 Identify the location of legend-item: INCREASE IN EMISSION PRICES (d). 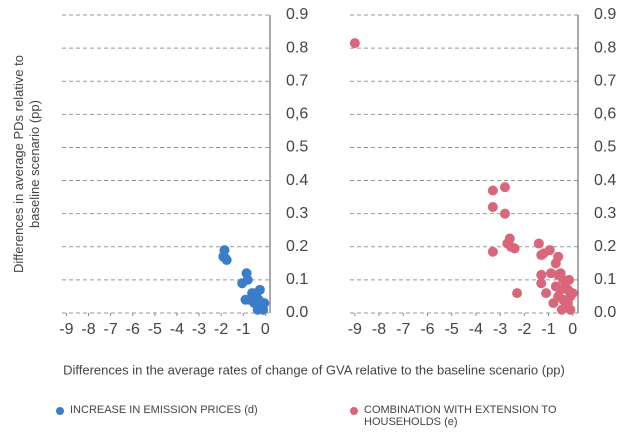
(161, 410).